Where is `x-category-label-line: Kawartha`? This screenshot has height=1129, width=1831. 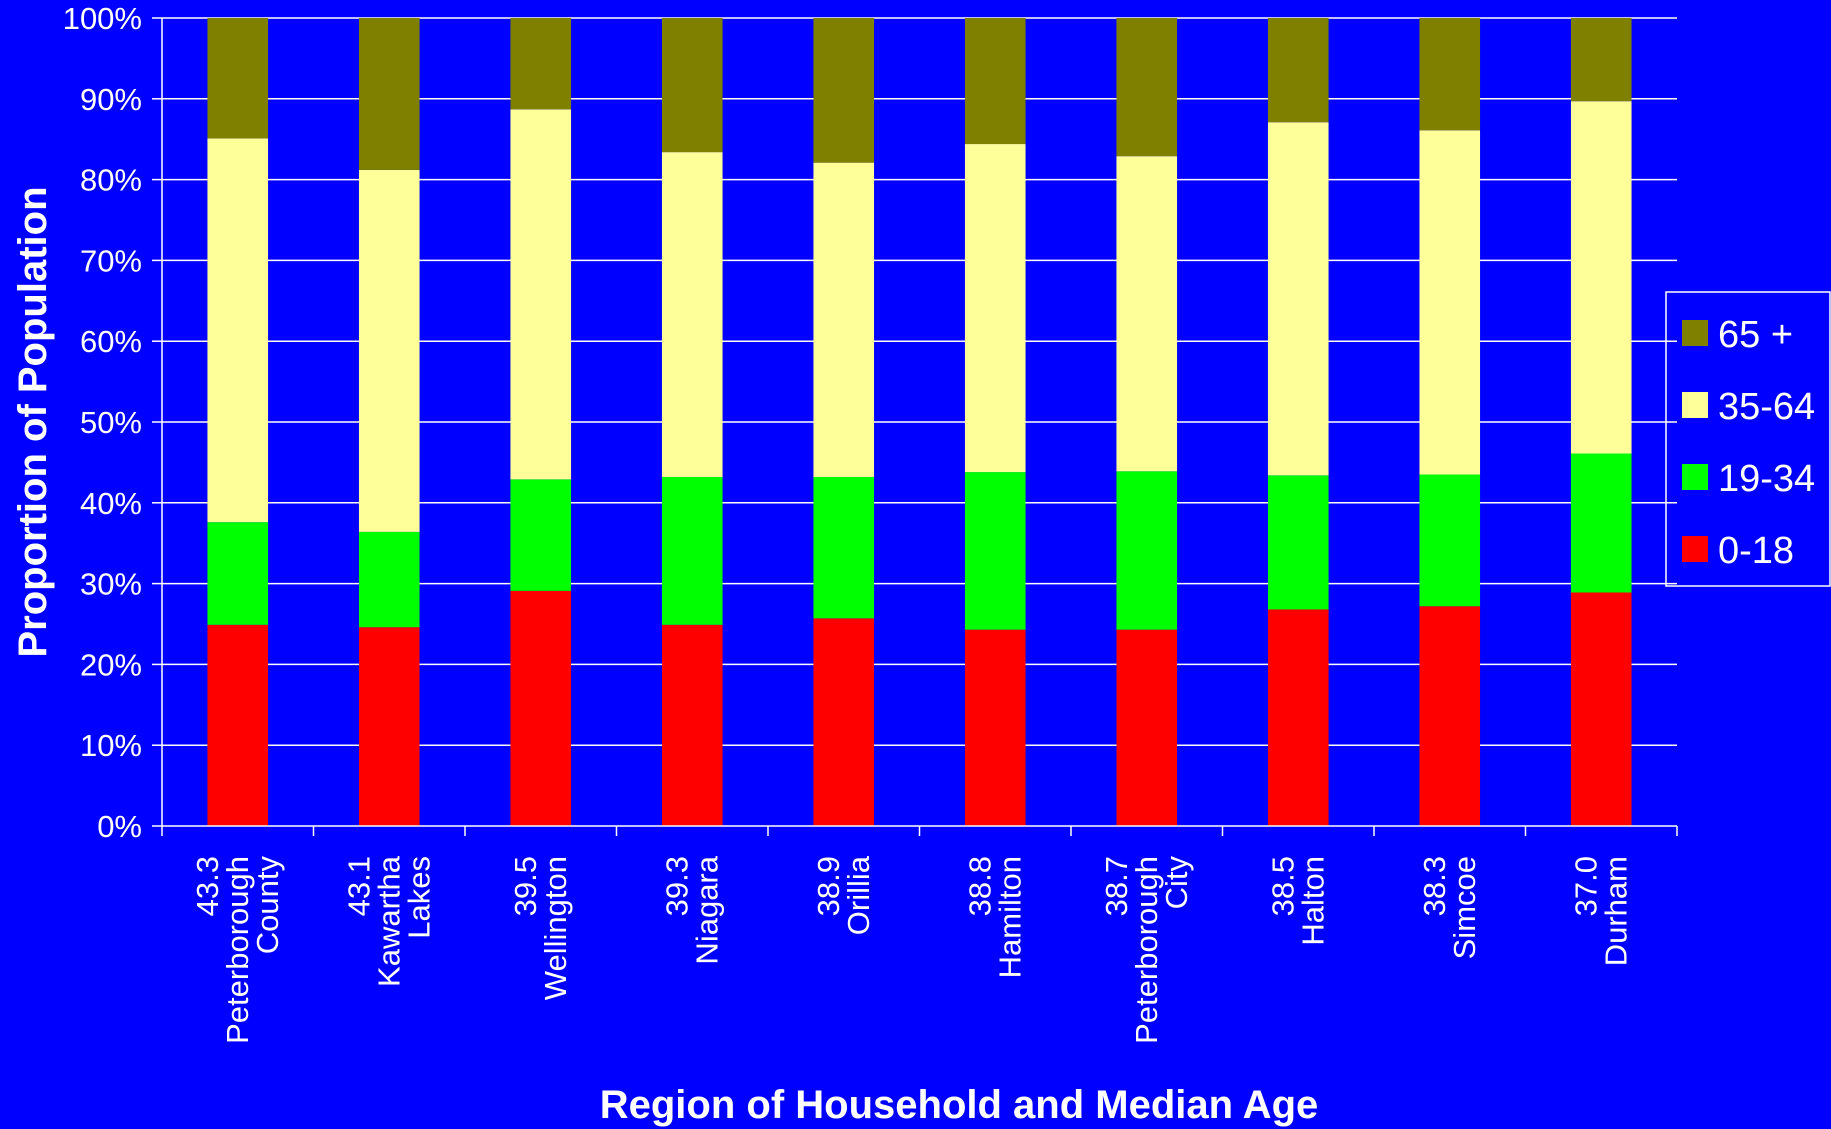
x-category-label-line: Kawartha is located at coordinates (388, 921).